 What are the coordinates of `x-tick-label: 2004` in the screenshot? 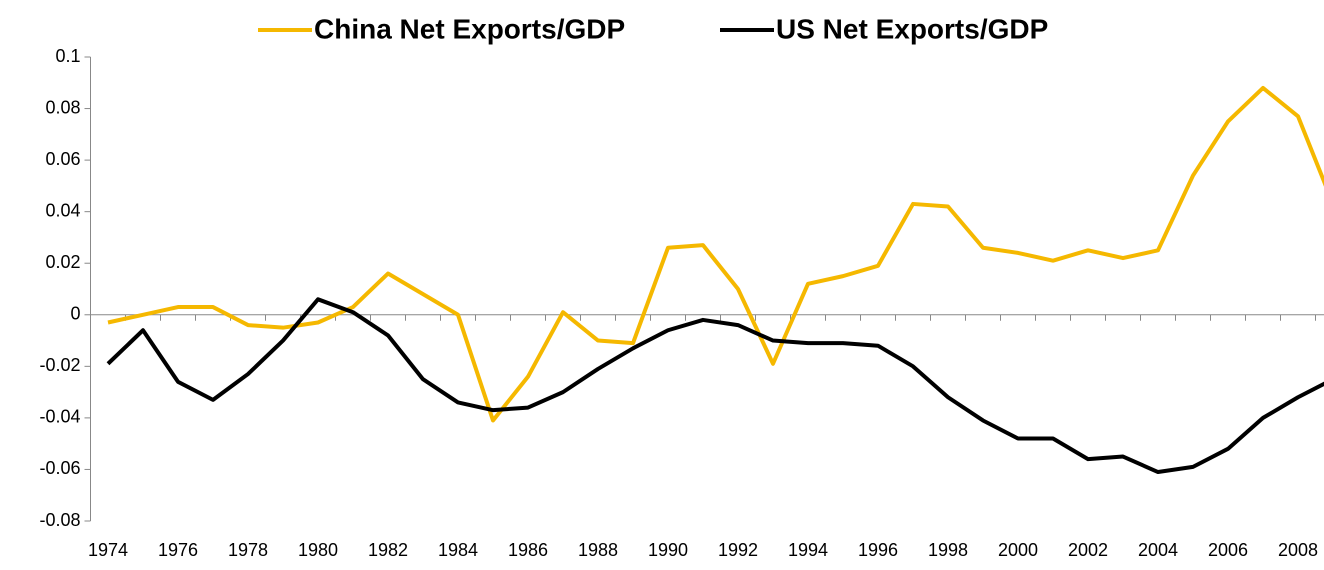 It's located at (1158, 550).